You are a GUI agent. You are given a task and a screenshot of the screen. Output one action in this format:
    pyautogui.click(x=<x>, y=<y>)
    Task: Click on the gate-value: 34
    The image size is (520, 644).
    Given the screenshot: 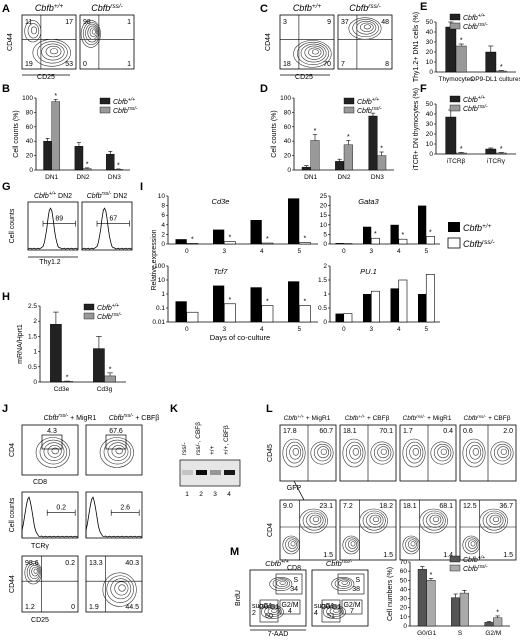 What is the action you would take?
    pyautogui.click(x=294, y=589)
    